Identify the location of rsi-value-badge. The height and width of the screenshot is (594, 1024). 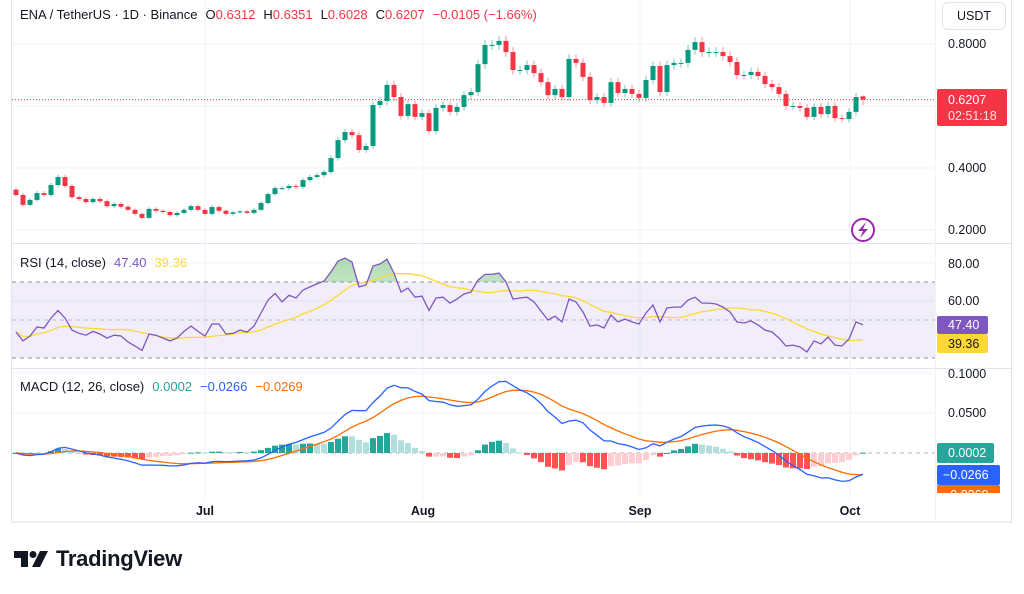
(962, 325).